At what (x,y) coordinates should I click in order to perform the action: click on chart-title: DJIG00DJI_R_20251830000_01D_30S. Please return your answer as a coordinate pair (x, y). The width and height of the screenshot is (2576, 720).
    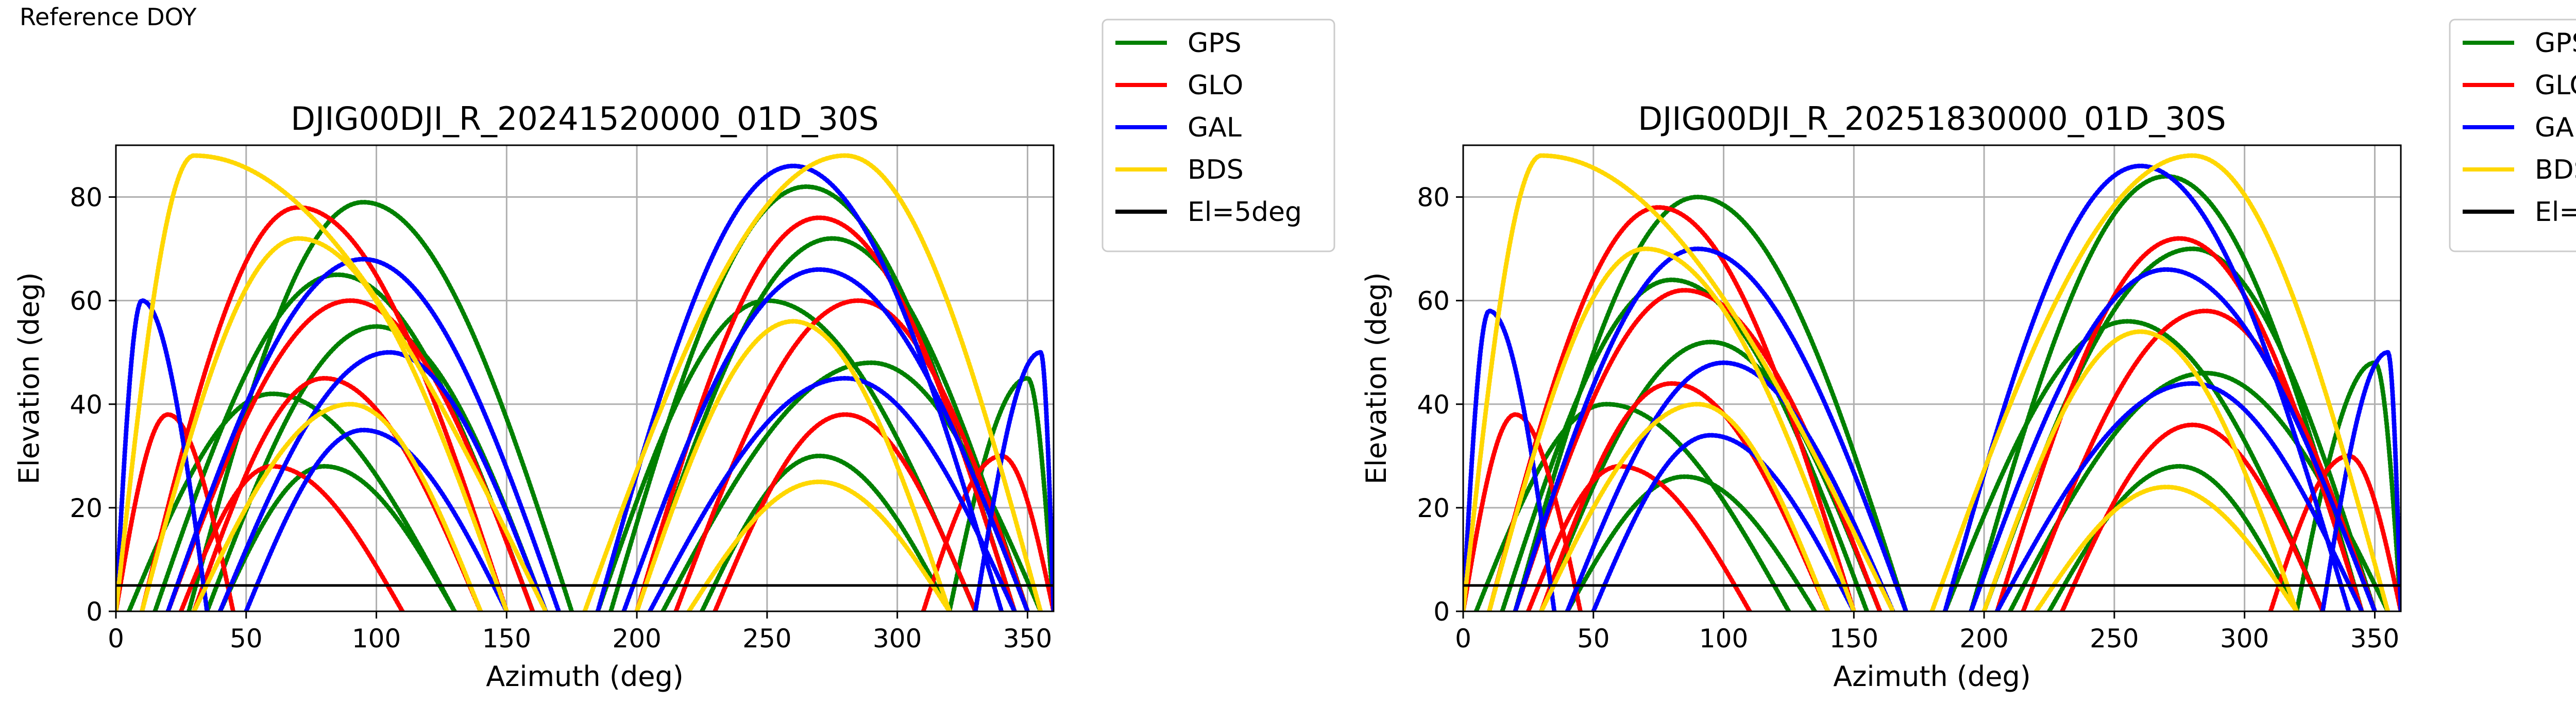
    Looking at the image, I should click on (1932, 119).